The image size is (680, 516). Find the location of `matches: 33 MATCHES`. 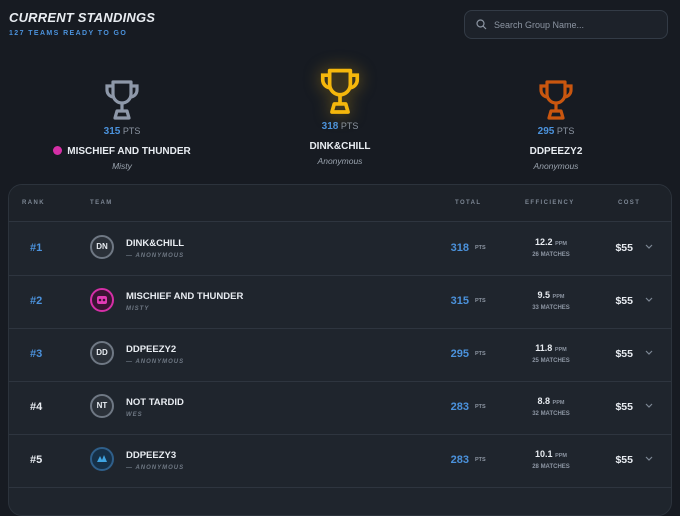

matches: 33 MATCHES is located at coordinates (551, 308).